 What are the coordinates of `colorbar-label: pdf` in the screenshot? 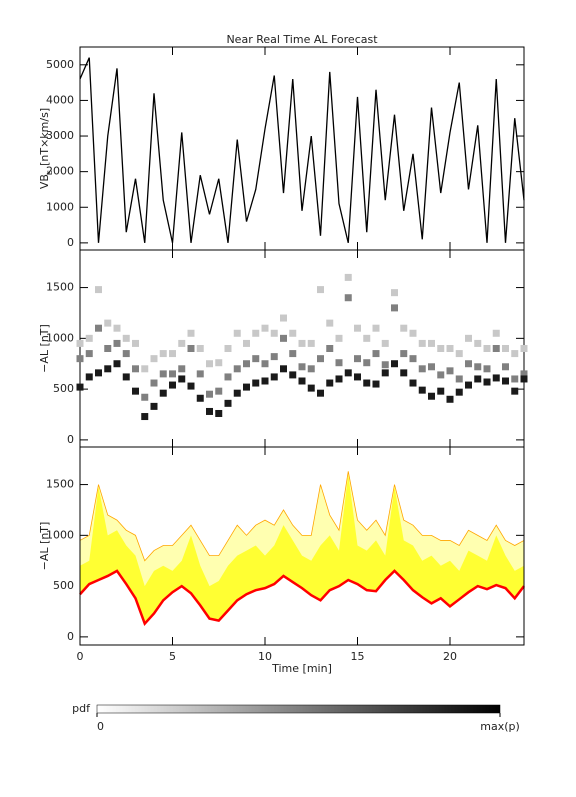 It's located at (81, 708).